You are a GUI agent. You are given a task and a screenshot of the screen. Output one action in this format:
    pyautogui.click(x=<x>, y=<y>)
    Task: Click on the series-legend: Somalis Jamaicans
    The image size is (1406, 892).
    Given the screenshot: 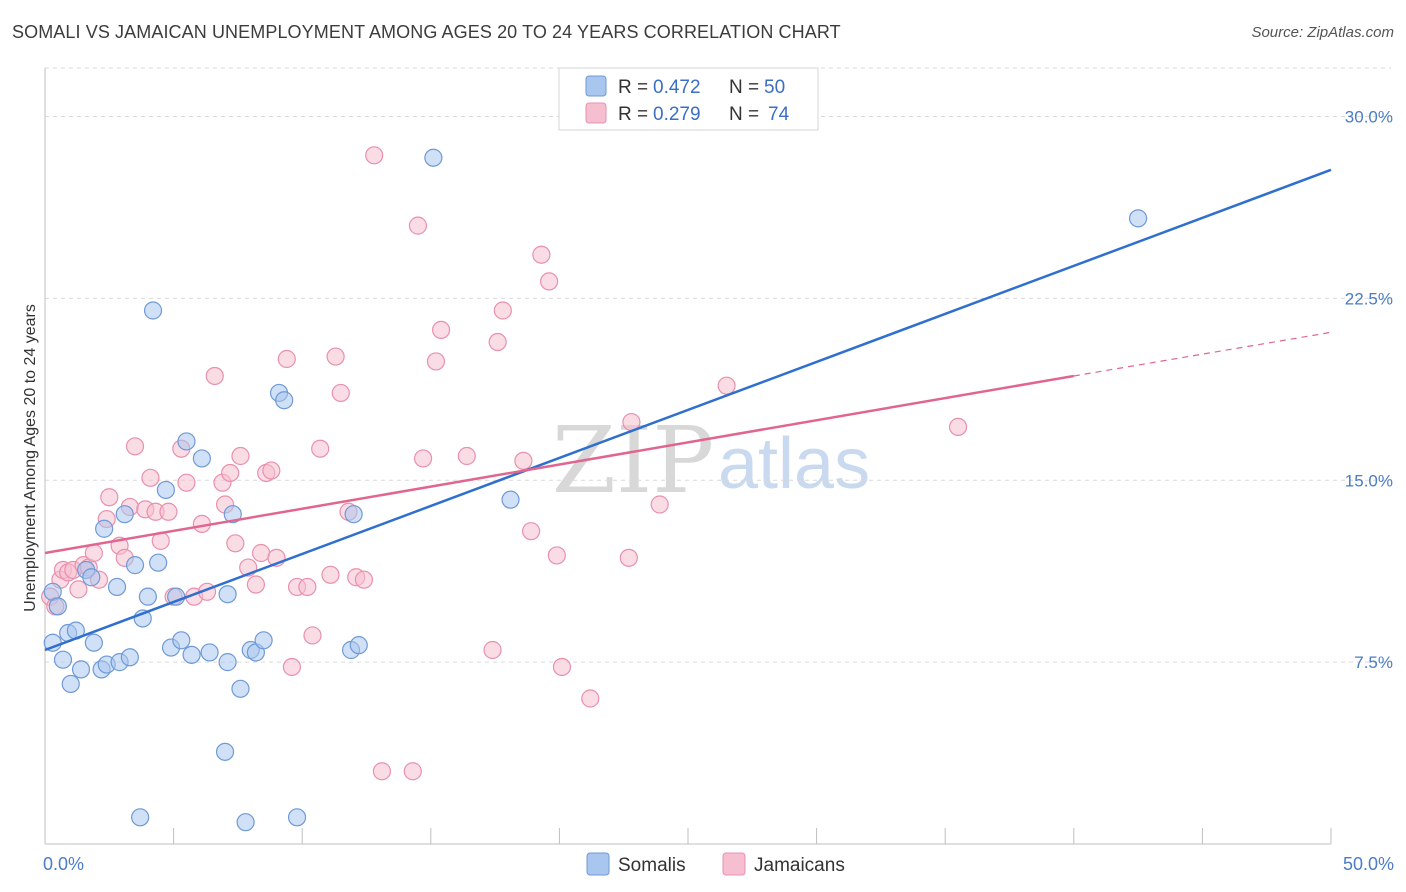 What is the action you would take?
    pyautogui.click(x=715, y=864)
    